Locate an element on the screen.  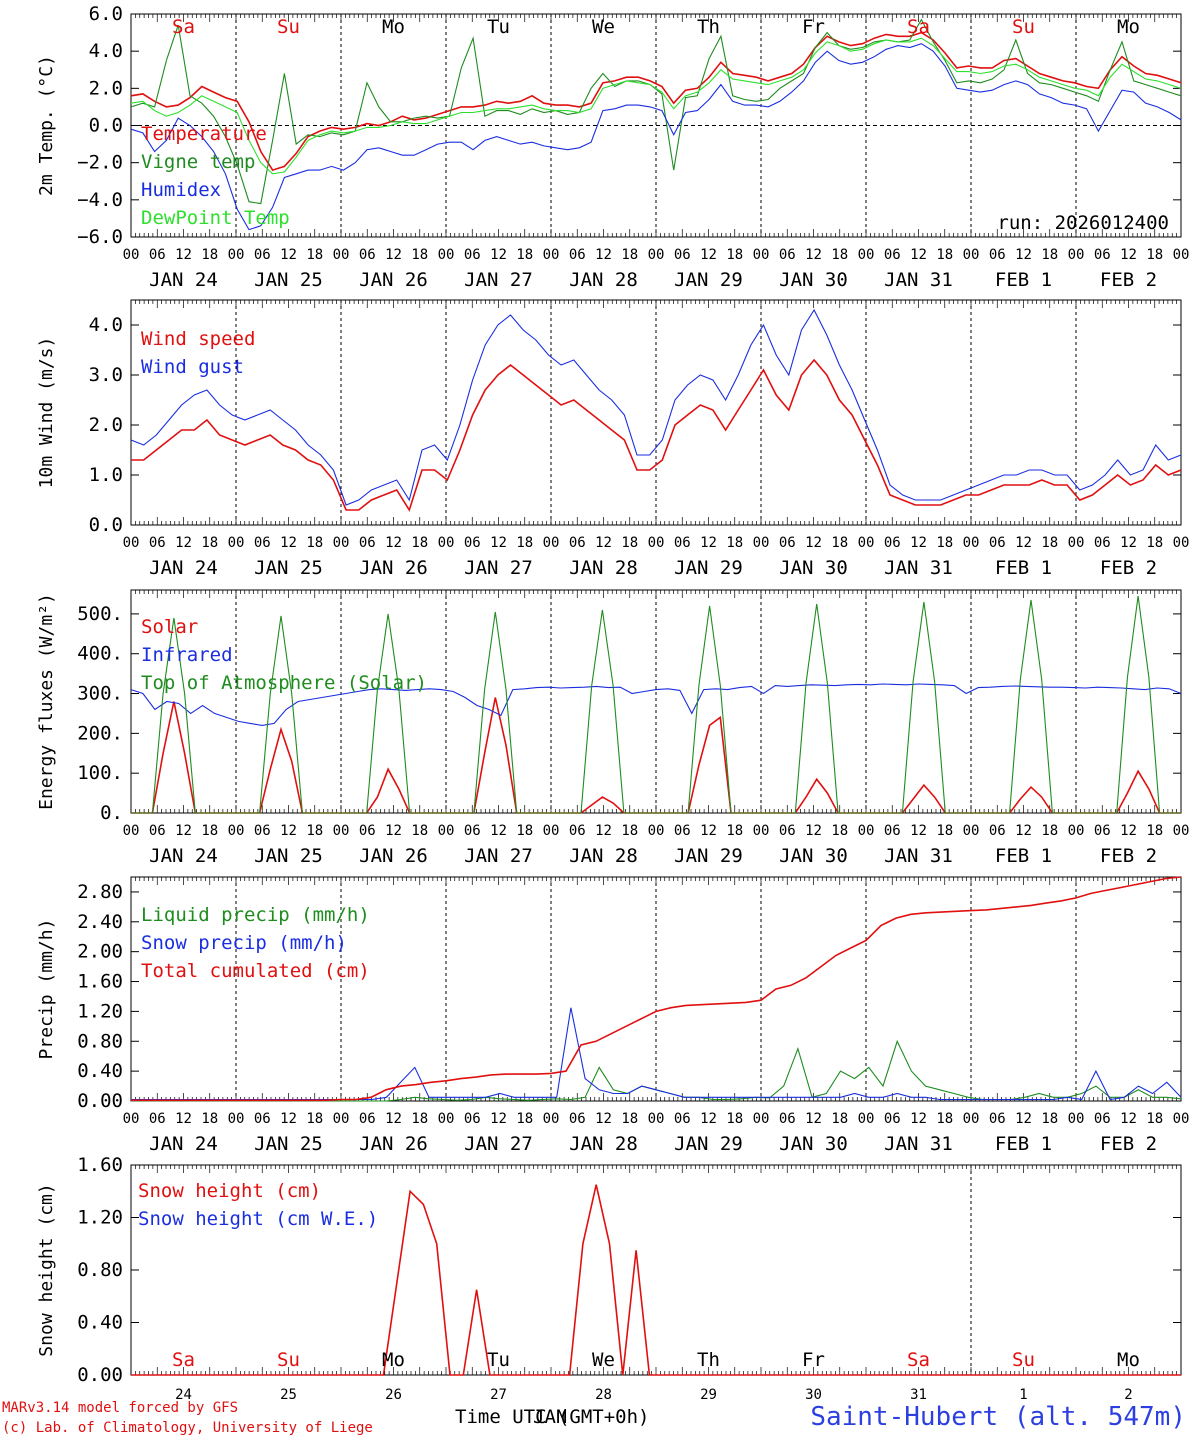
y-tick-label: 0.00 is located at coordinates (100, 1101).